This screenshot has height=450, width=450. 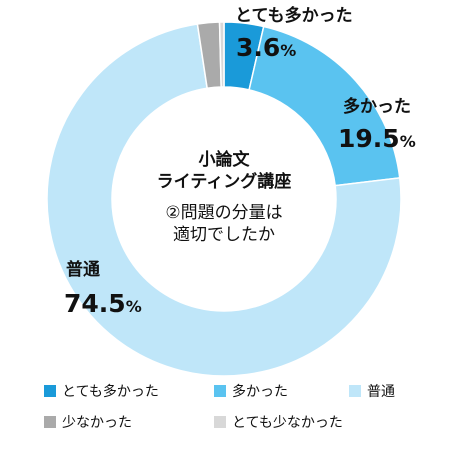 What do you see at coordinates (396, 391) in the screenshot?
I see `legend-item-normal: 普通` at bounding box center [396, 391].